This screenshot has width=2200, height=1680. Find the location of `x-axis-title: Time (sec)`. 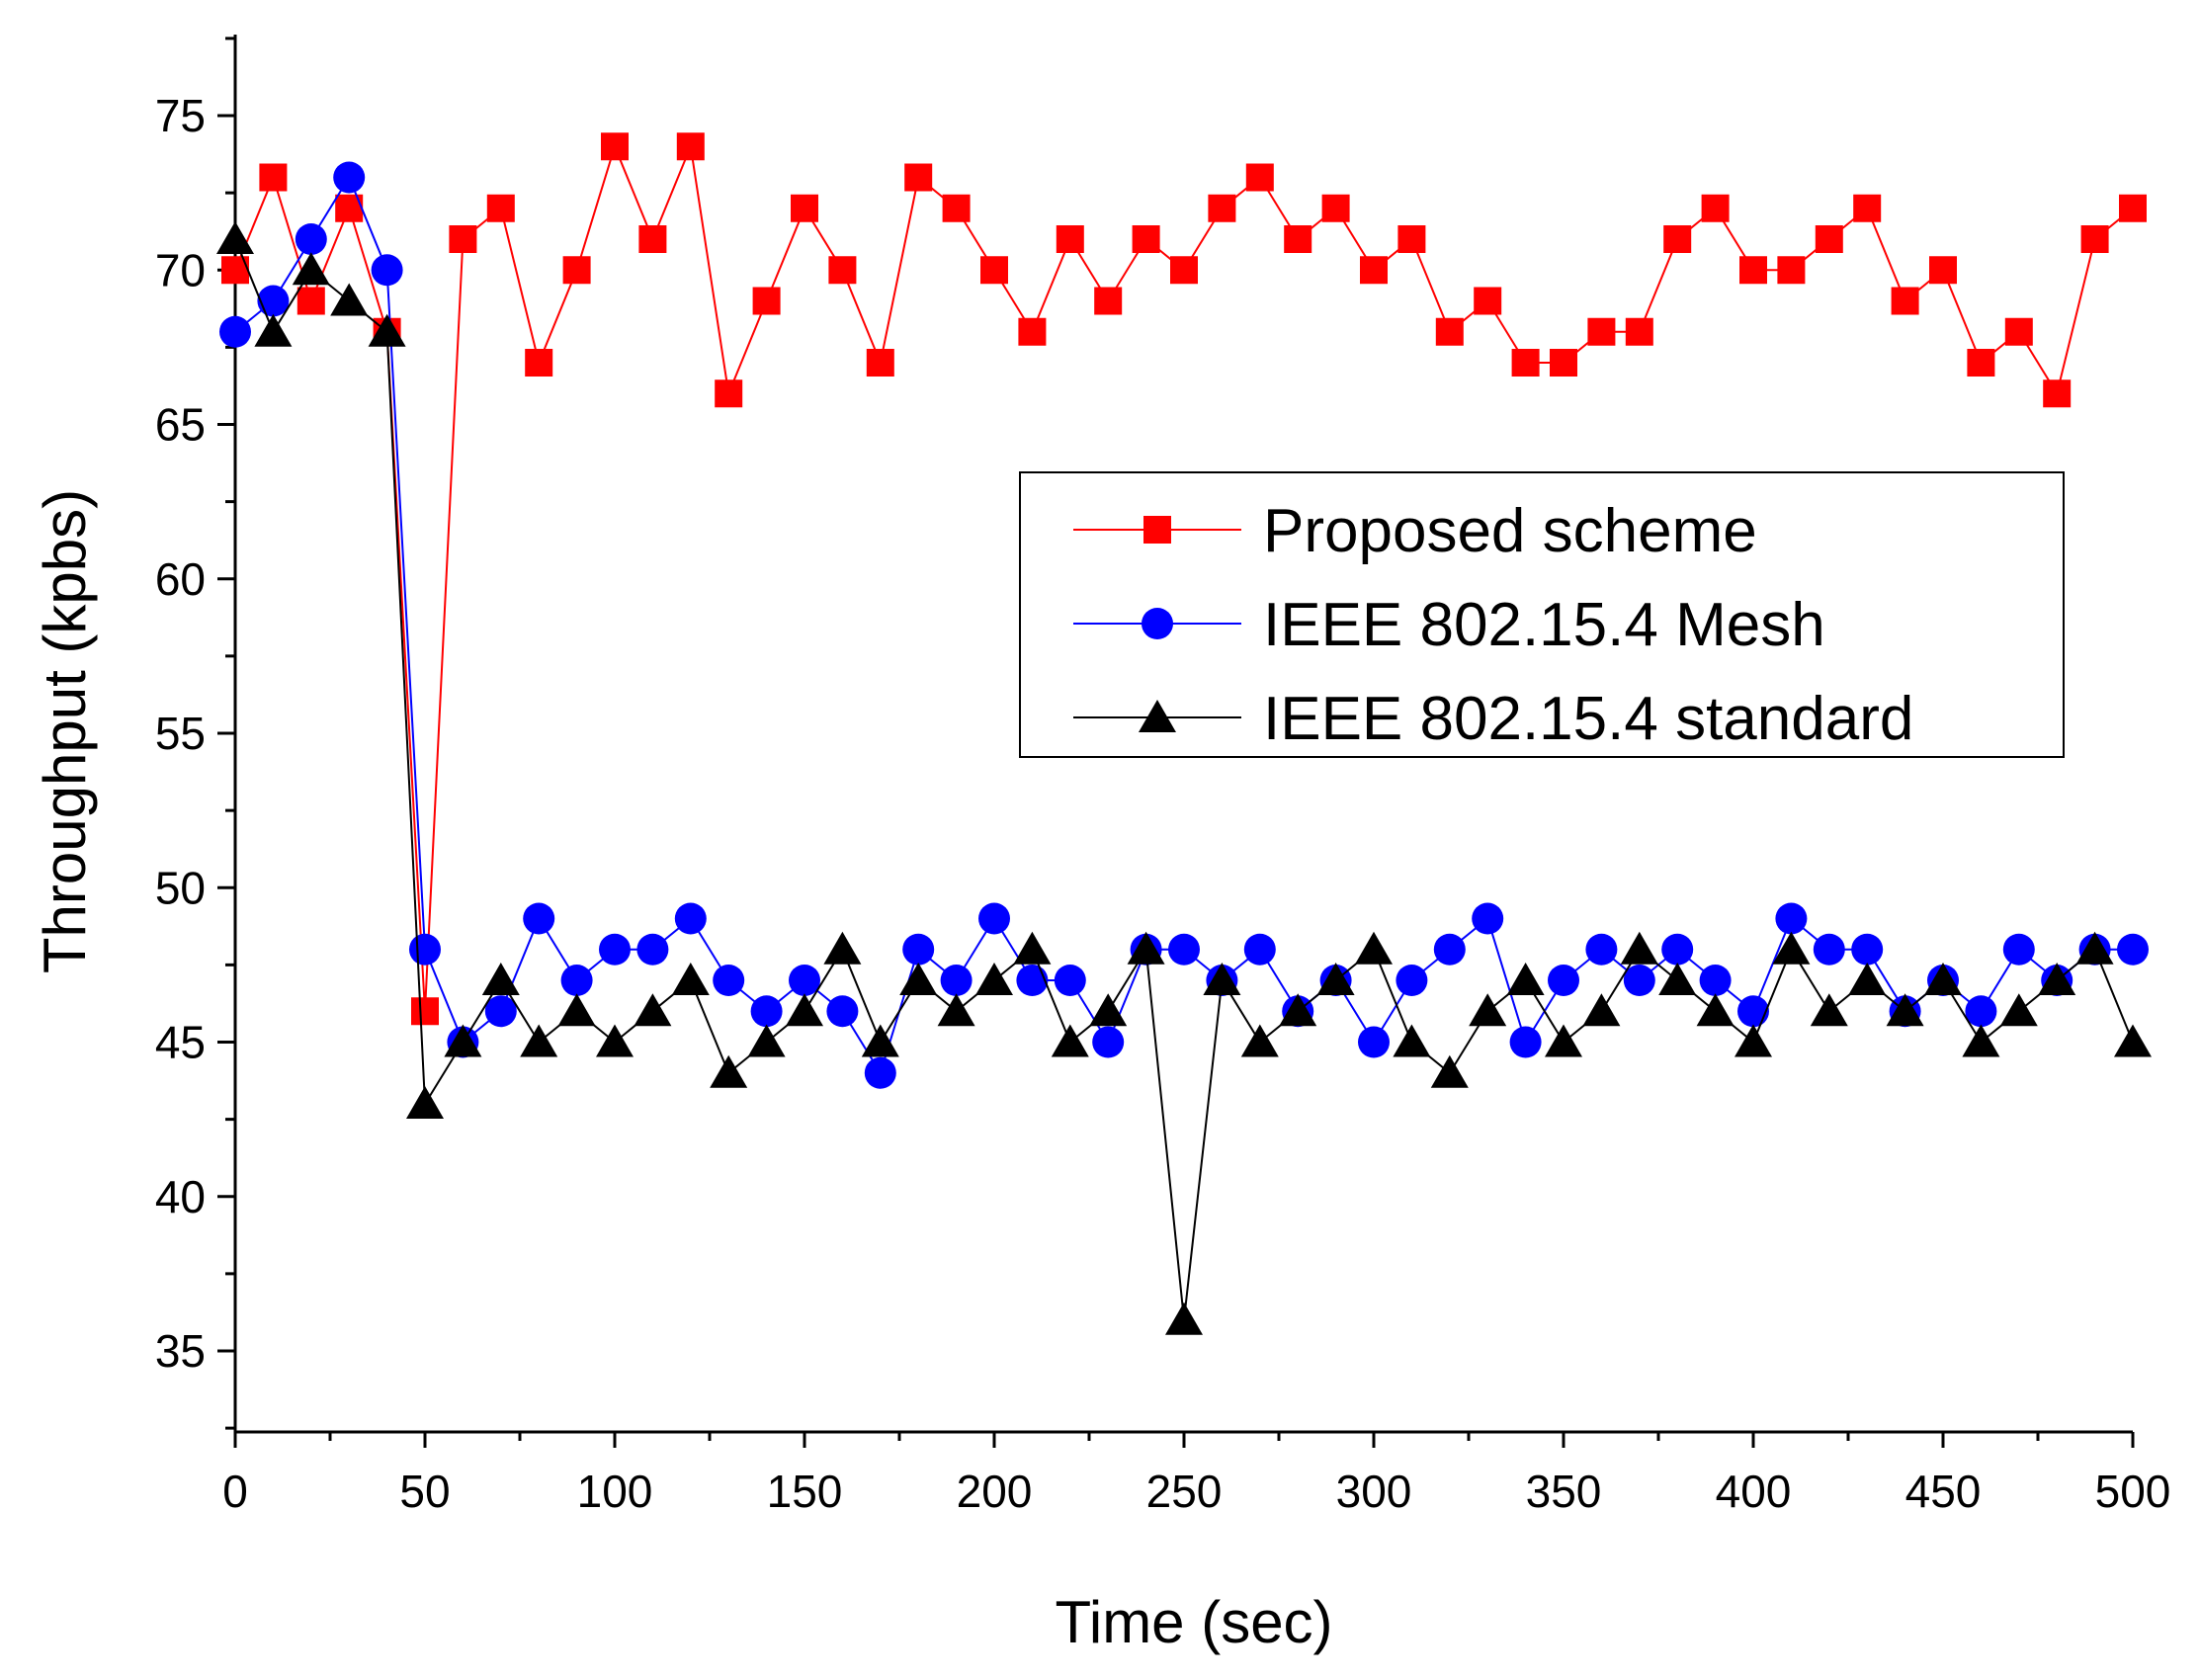

x-axis-title: Time (sec) is located at coordinates (1193, 1622).